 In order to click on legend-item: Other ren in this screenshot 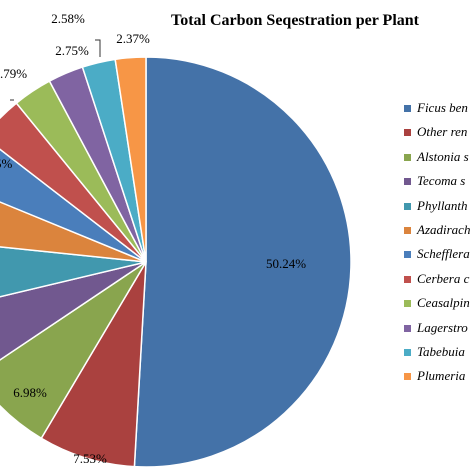, I will do `click(437, 136)`.